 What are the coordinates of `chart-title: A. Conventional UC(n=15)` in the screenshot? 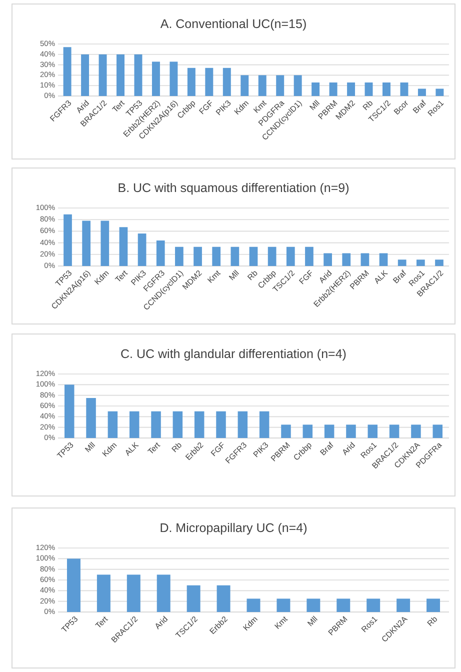 It's located at (233, 24).